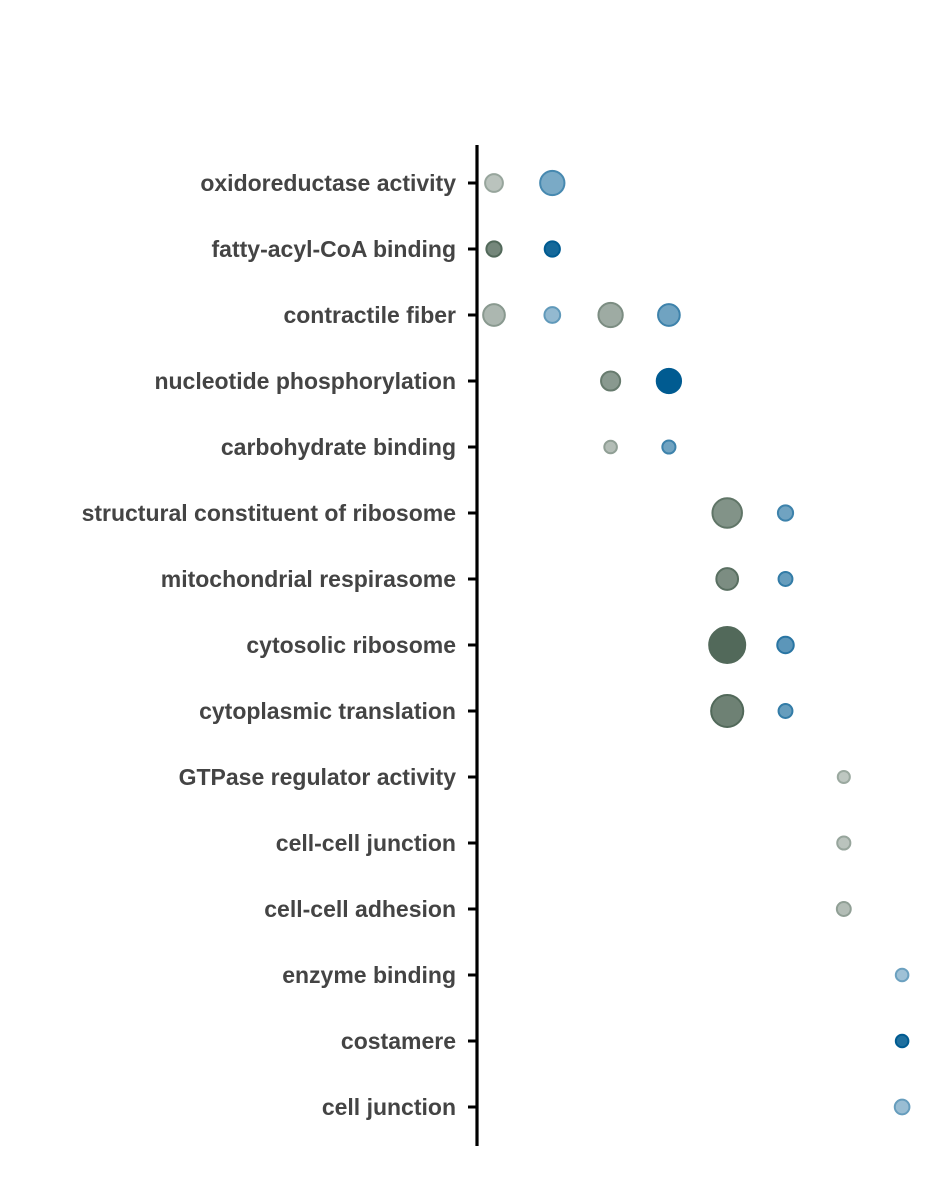 Image resolution: width=944 pixels, height=1186 pixels. I want to click on y-tick-label: cell junction, so click(389, 1107).